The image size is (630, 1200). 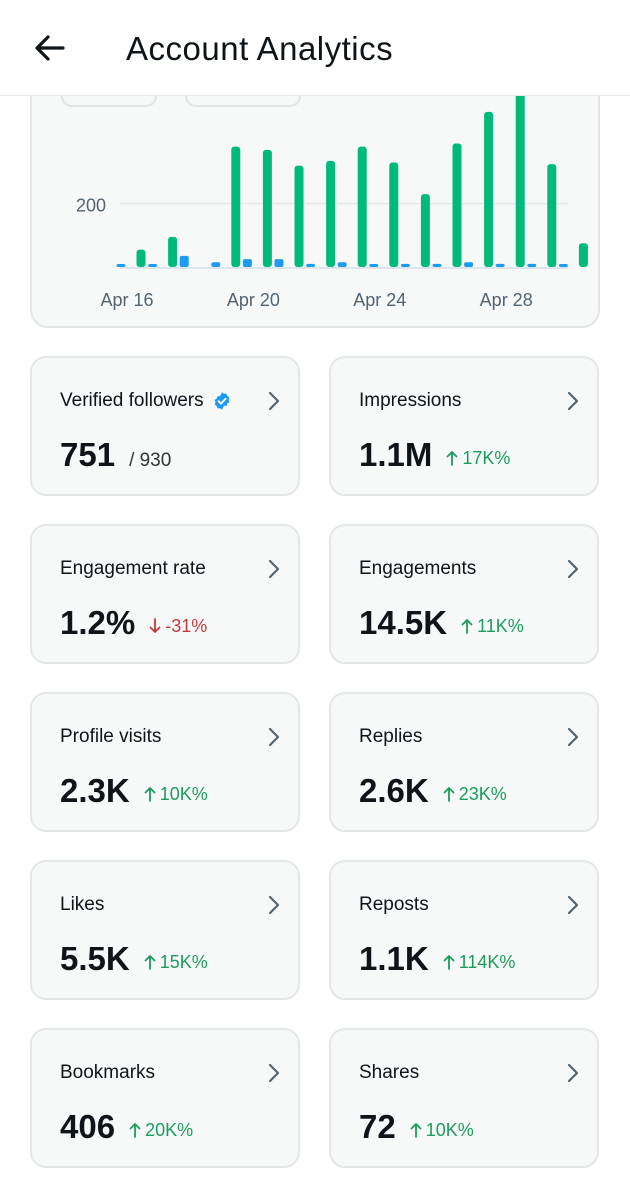 What do you see at coordinates (95, 790) in the screenshot?
I see `stat-value: 2.3K` at bounding box center [95, 790].